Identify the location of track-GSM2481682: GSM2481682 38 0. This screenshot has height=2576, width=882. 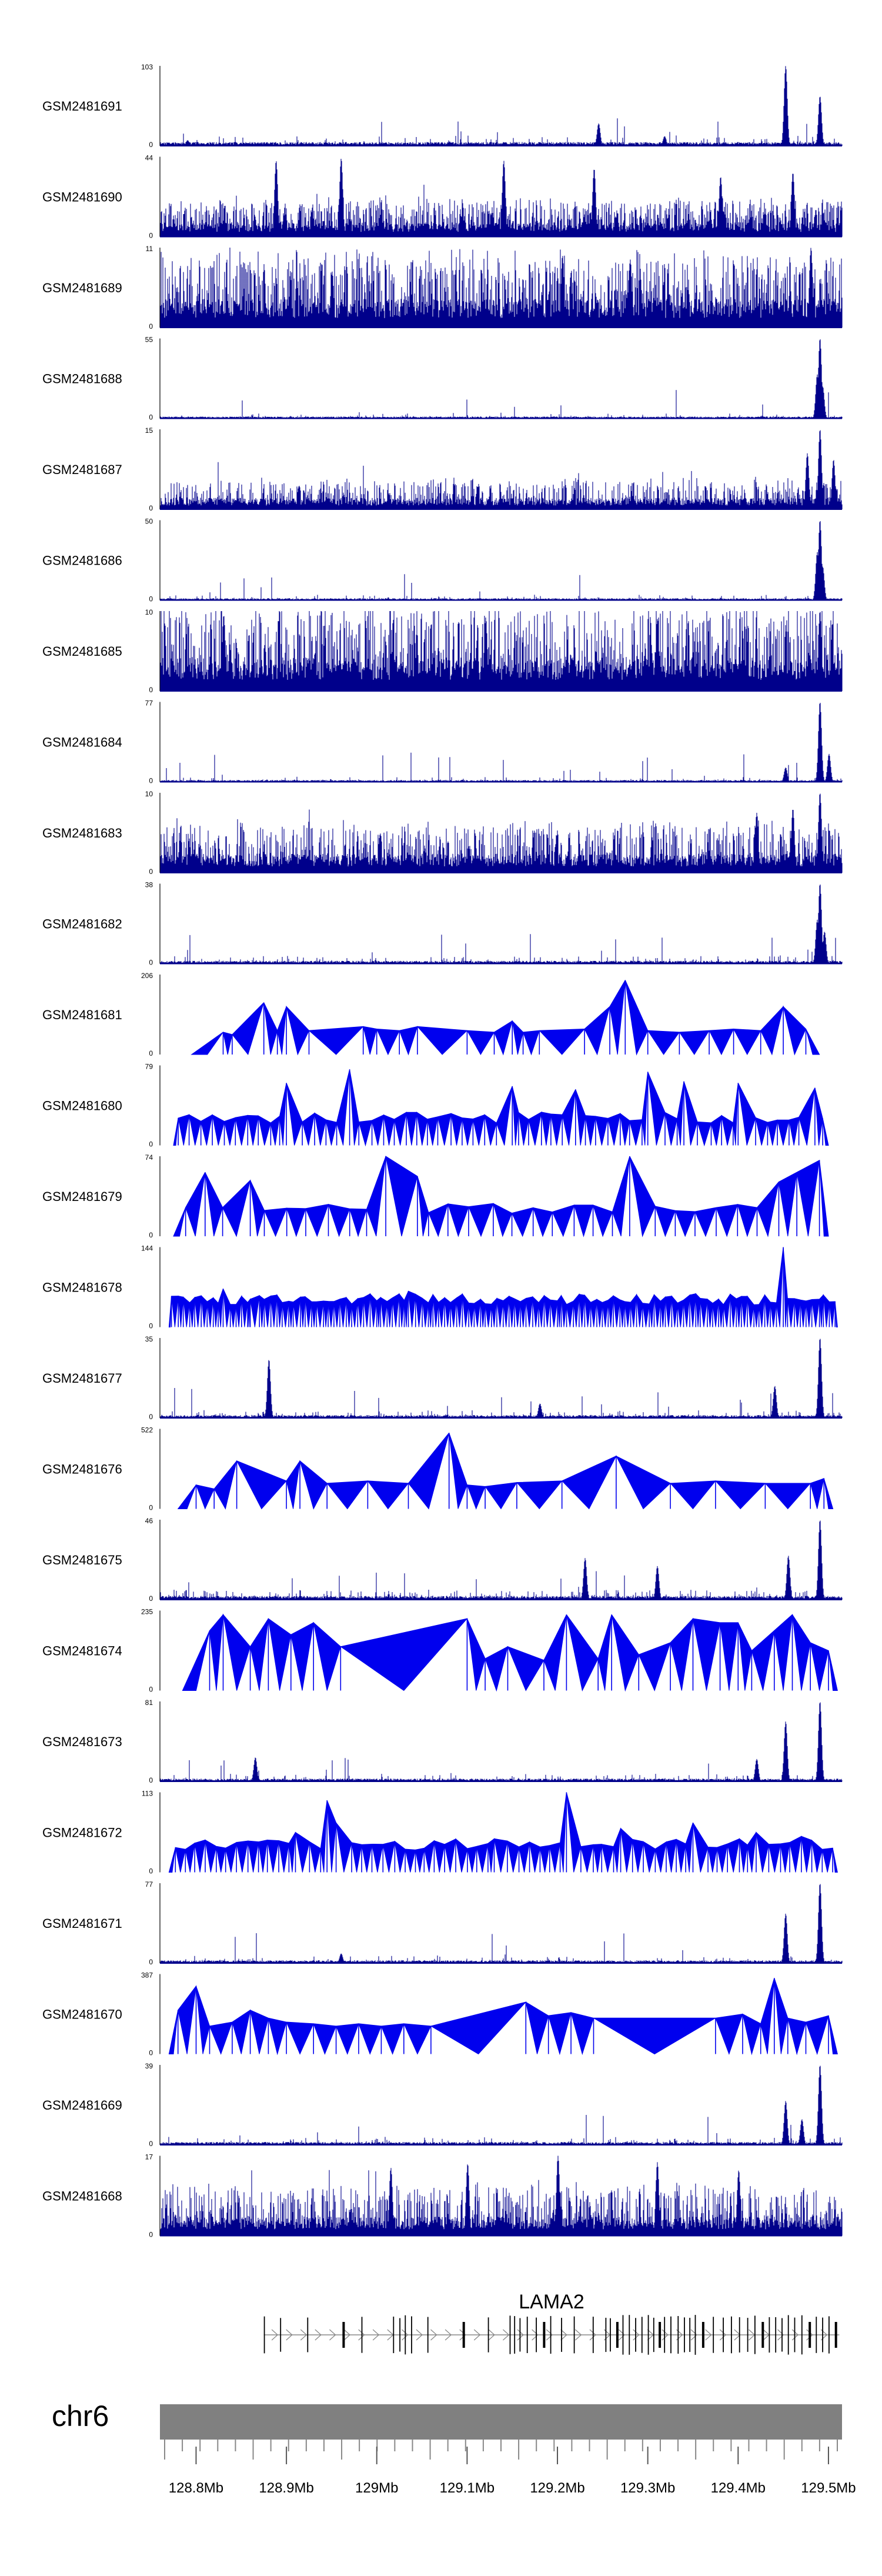
(442, 924).